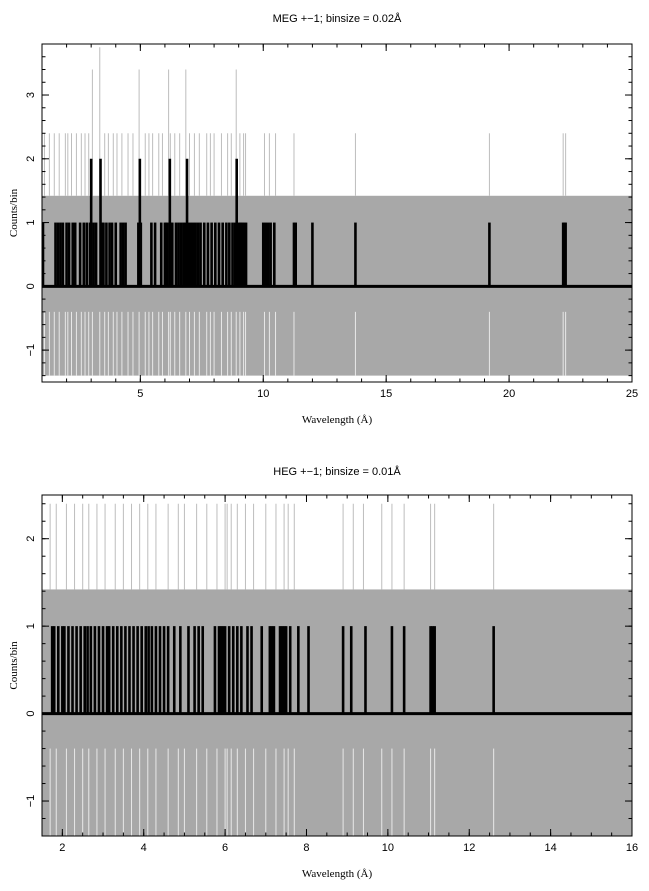 The width and height of the screenshot is (649, 891). Describe the element at coordinates (306, 848) in the screenshot. I see `x-tick-label: 8` at that location.